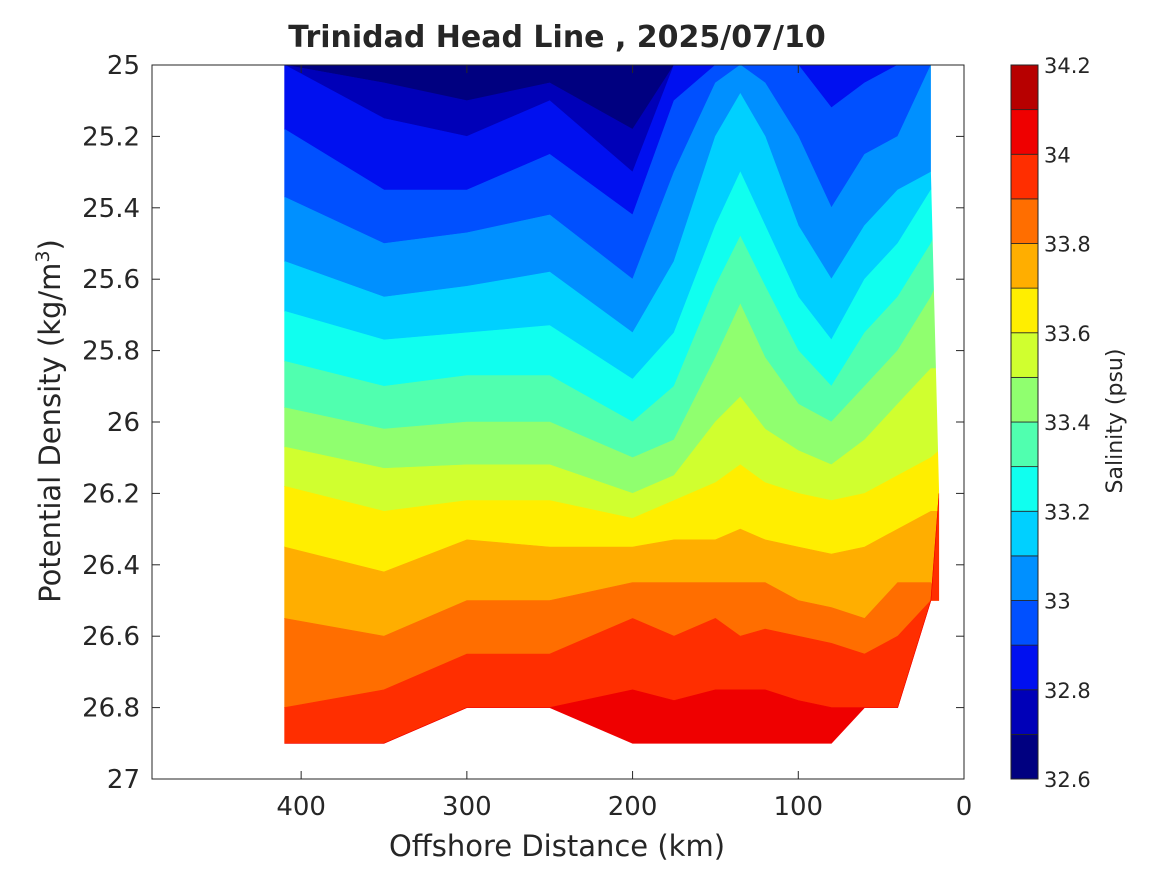 The image size is (1167, 875). I want to click on colorbar-tick-label: 32.8, so click(1067, 691).